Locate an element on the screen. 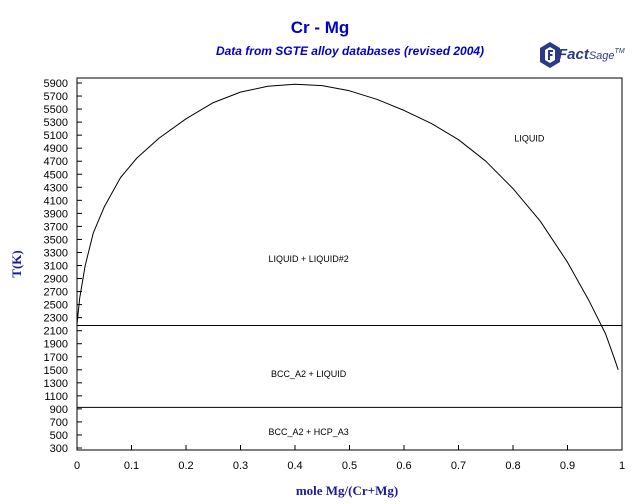 Image resolution: width=640 pixels, height=504 pixels. factsage-logo-icon is located at coordinates (550, 55).